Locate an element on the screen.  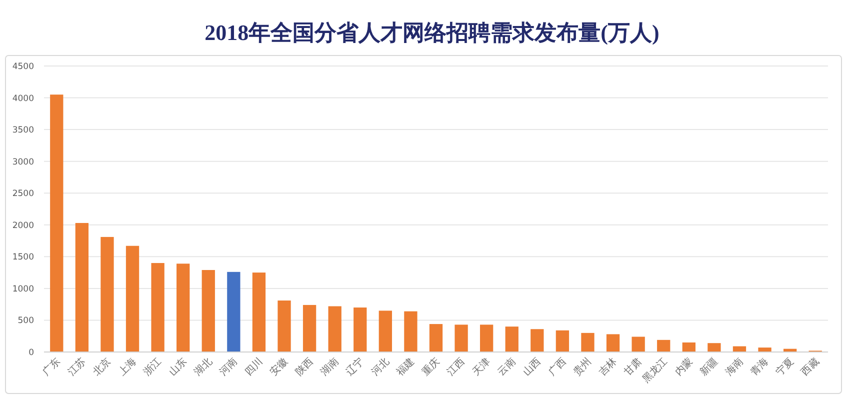
y-tick-label: 1000 is located at coordinates (23, 289).